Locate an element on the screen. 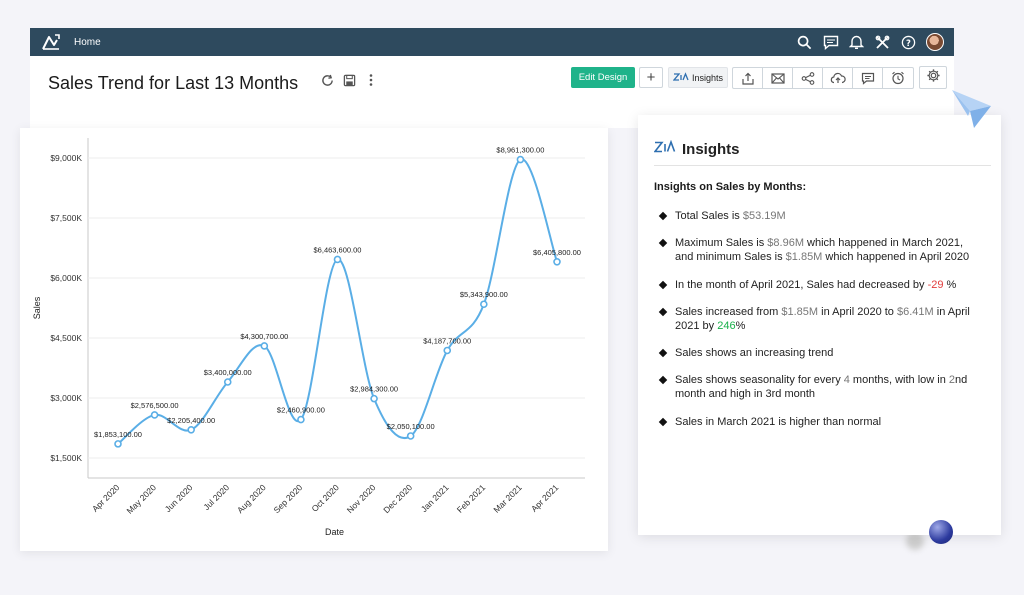  insight-value: 2 is located at coordinates (952, 380).